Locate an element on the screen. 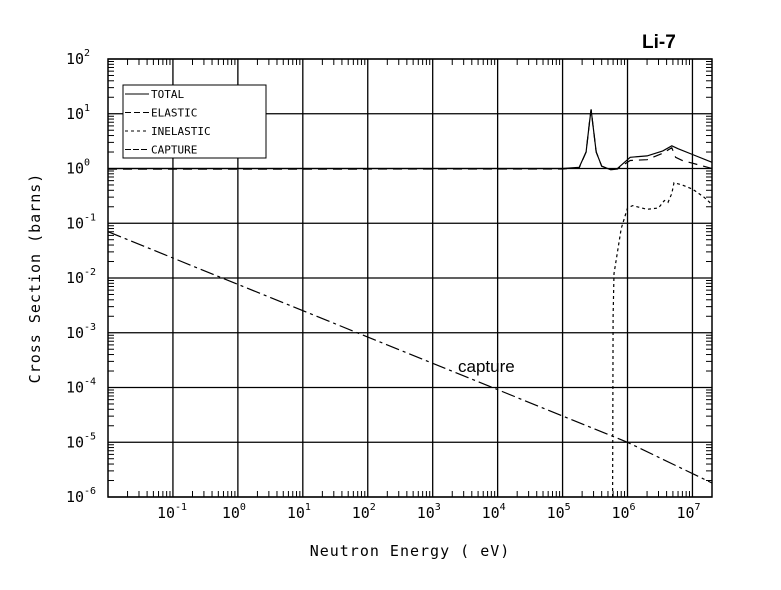 This screenshot has height=590, width=781. legend-label: INELASTIC is located at coordinates (181, 131).